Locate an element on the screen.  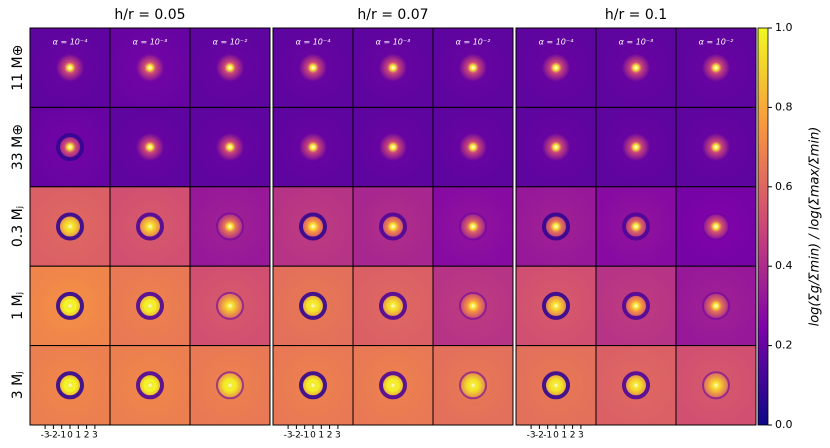
colorbar-label: log(Σg/Σmin) / log(Σmax/Σmin) is located at coordinates (815, 227).